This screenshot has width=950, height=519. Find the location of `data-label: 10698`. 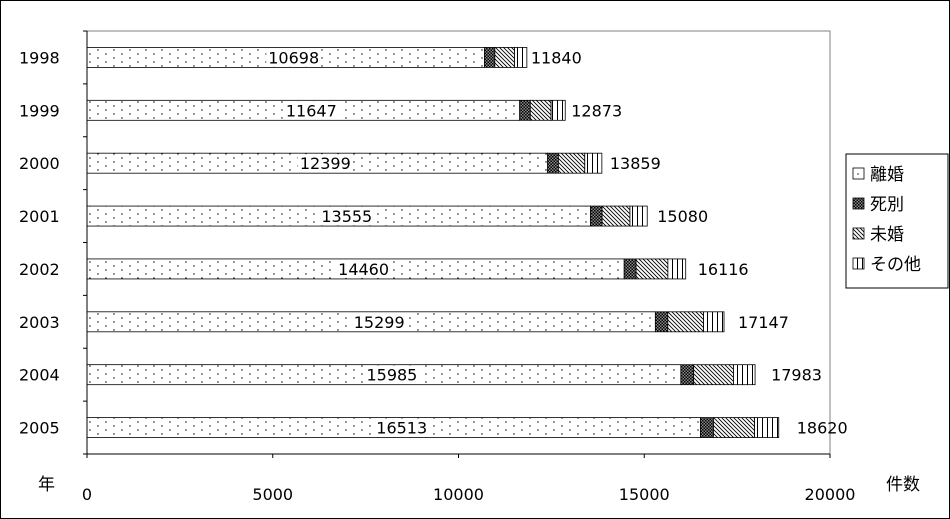

data-label: 10698 is located at coordinates (293, 57).